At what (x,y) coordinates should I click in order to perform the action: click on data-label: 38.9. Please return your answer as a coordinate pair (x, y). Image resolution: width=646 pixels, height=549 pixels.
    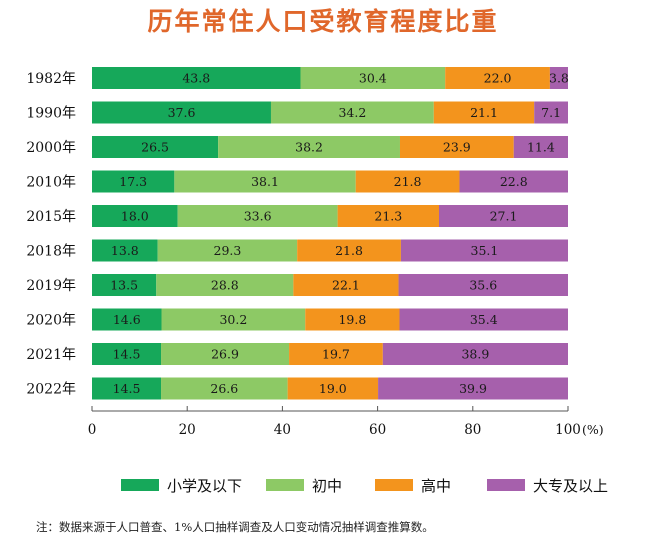
    Looking at the image, I should click on (475, 354).